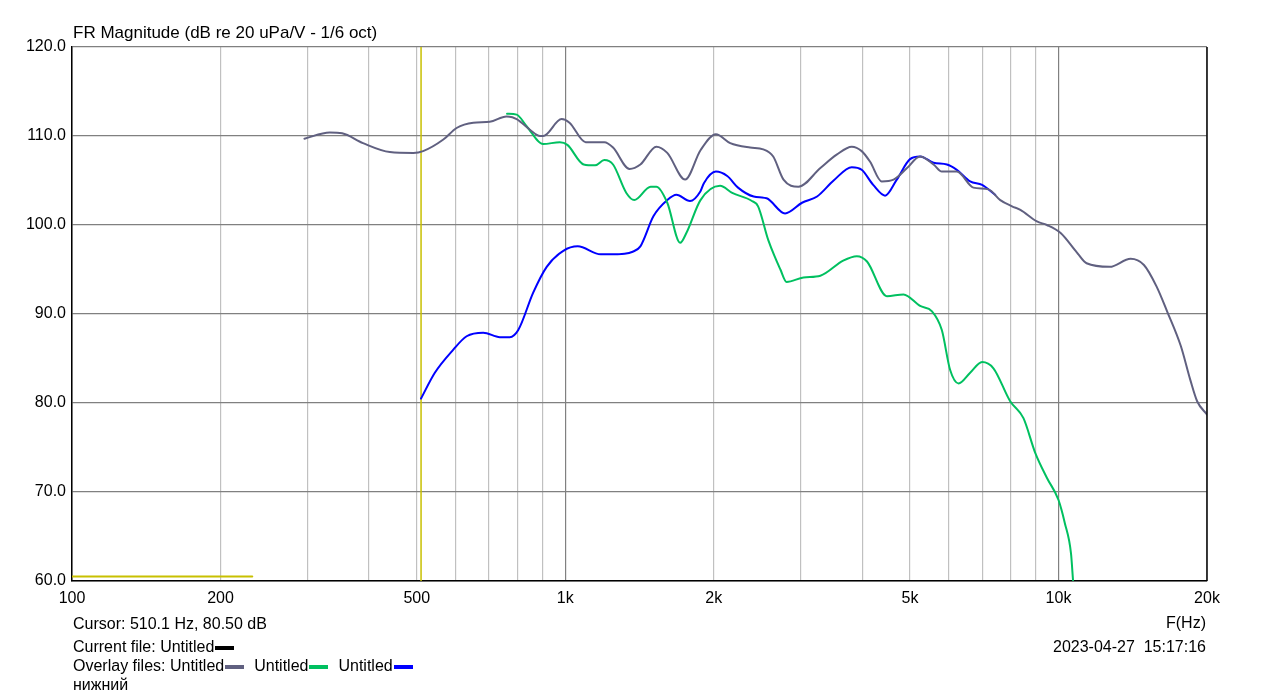 The height and width of the screenshot is (699, 1279). What do you see at coordinates (910, 598) in the screenshot?
I see `x-tick-label: 5k` at bounding box center [910, 598].